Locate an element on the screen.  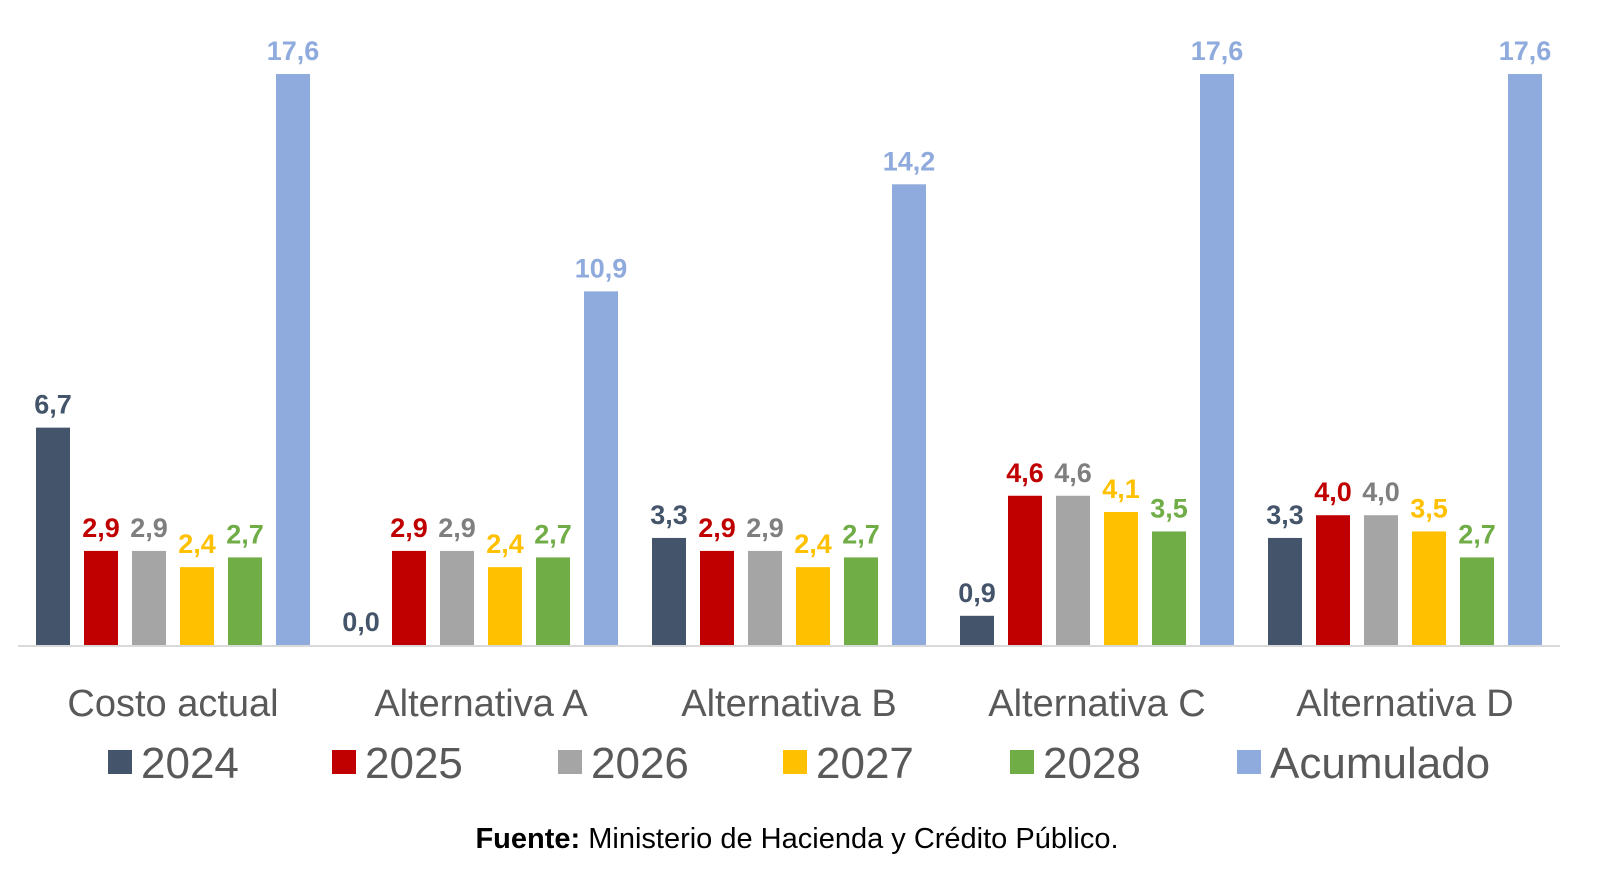
legend-label: 2024 is located at coordinates (190, 763).